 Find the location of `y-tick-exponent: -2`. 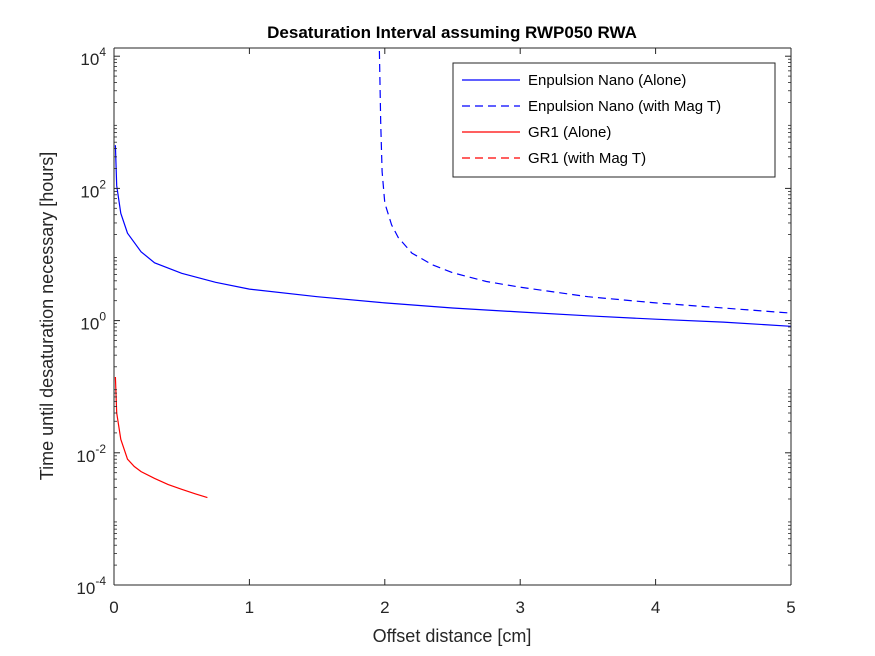

y-tick-exponent: -2 is located at coordinates (100, 449).